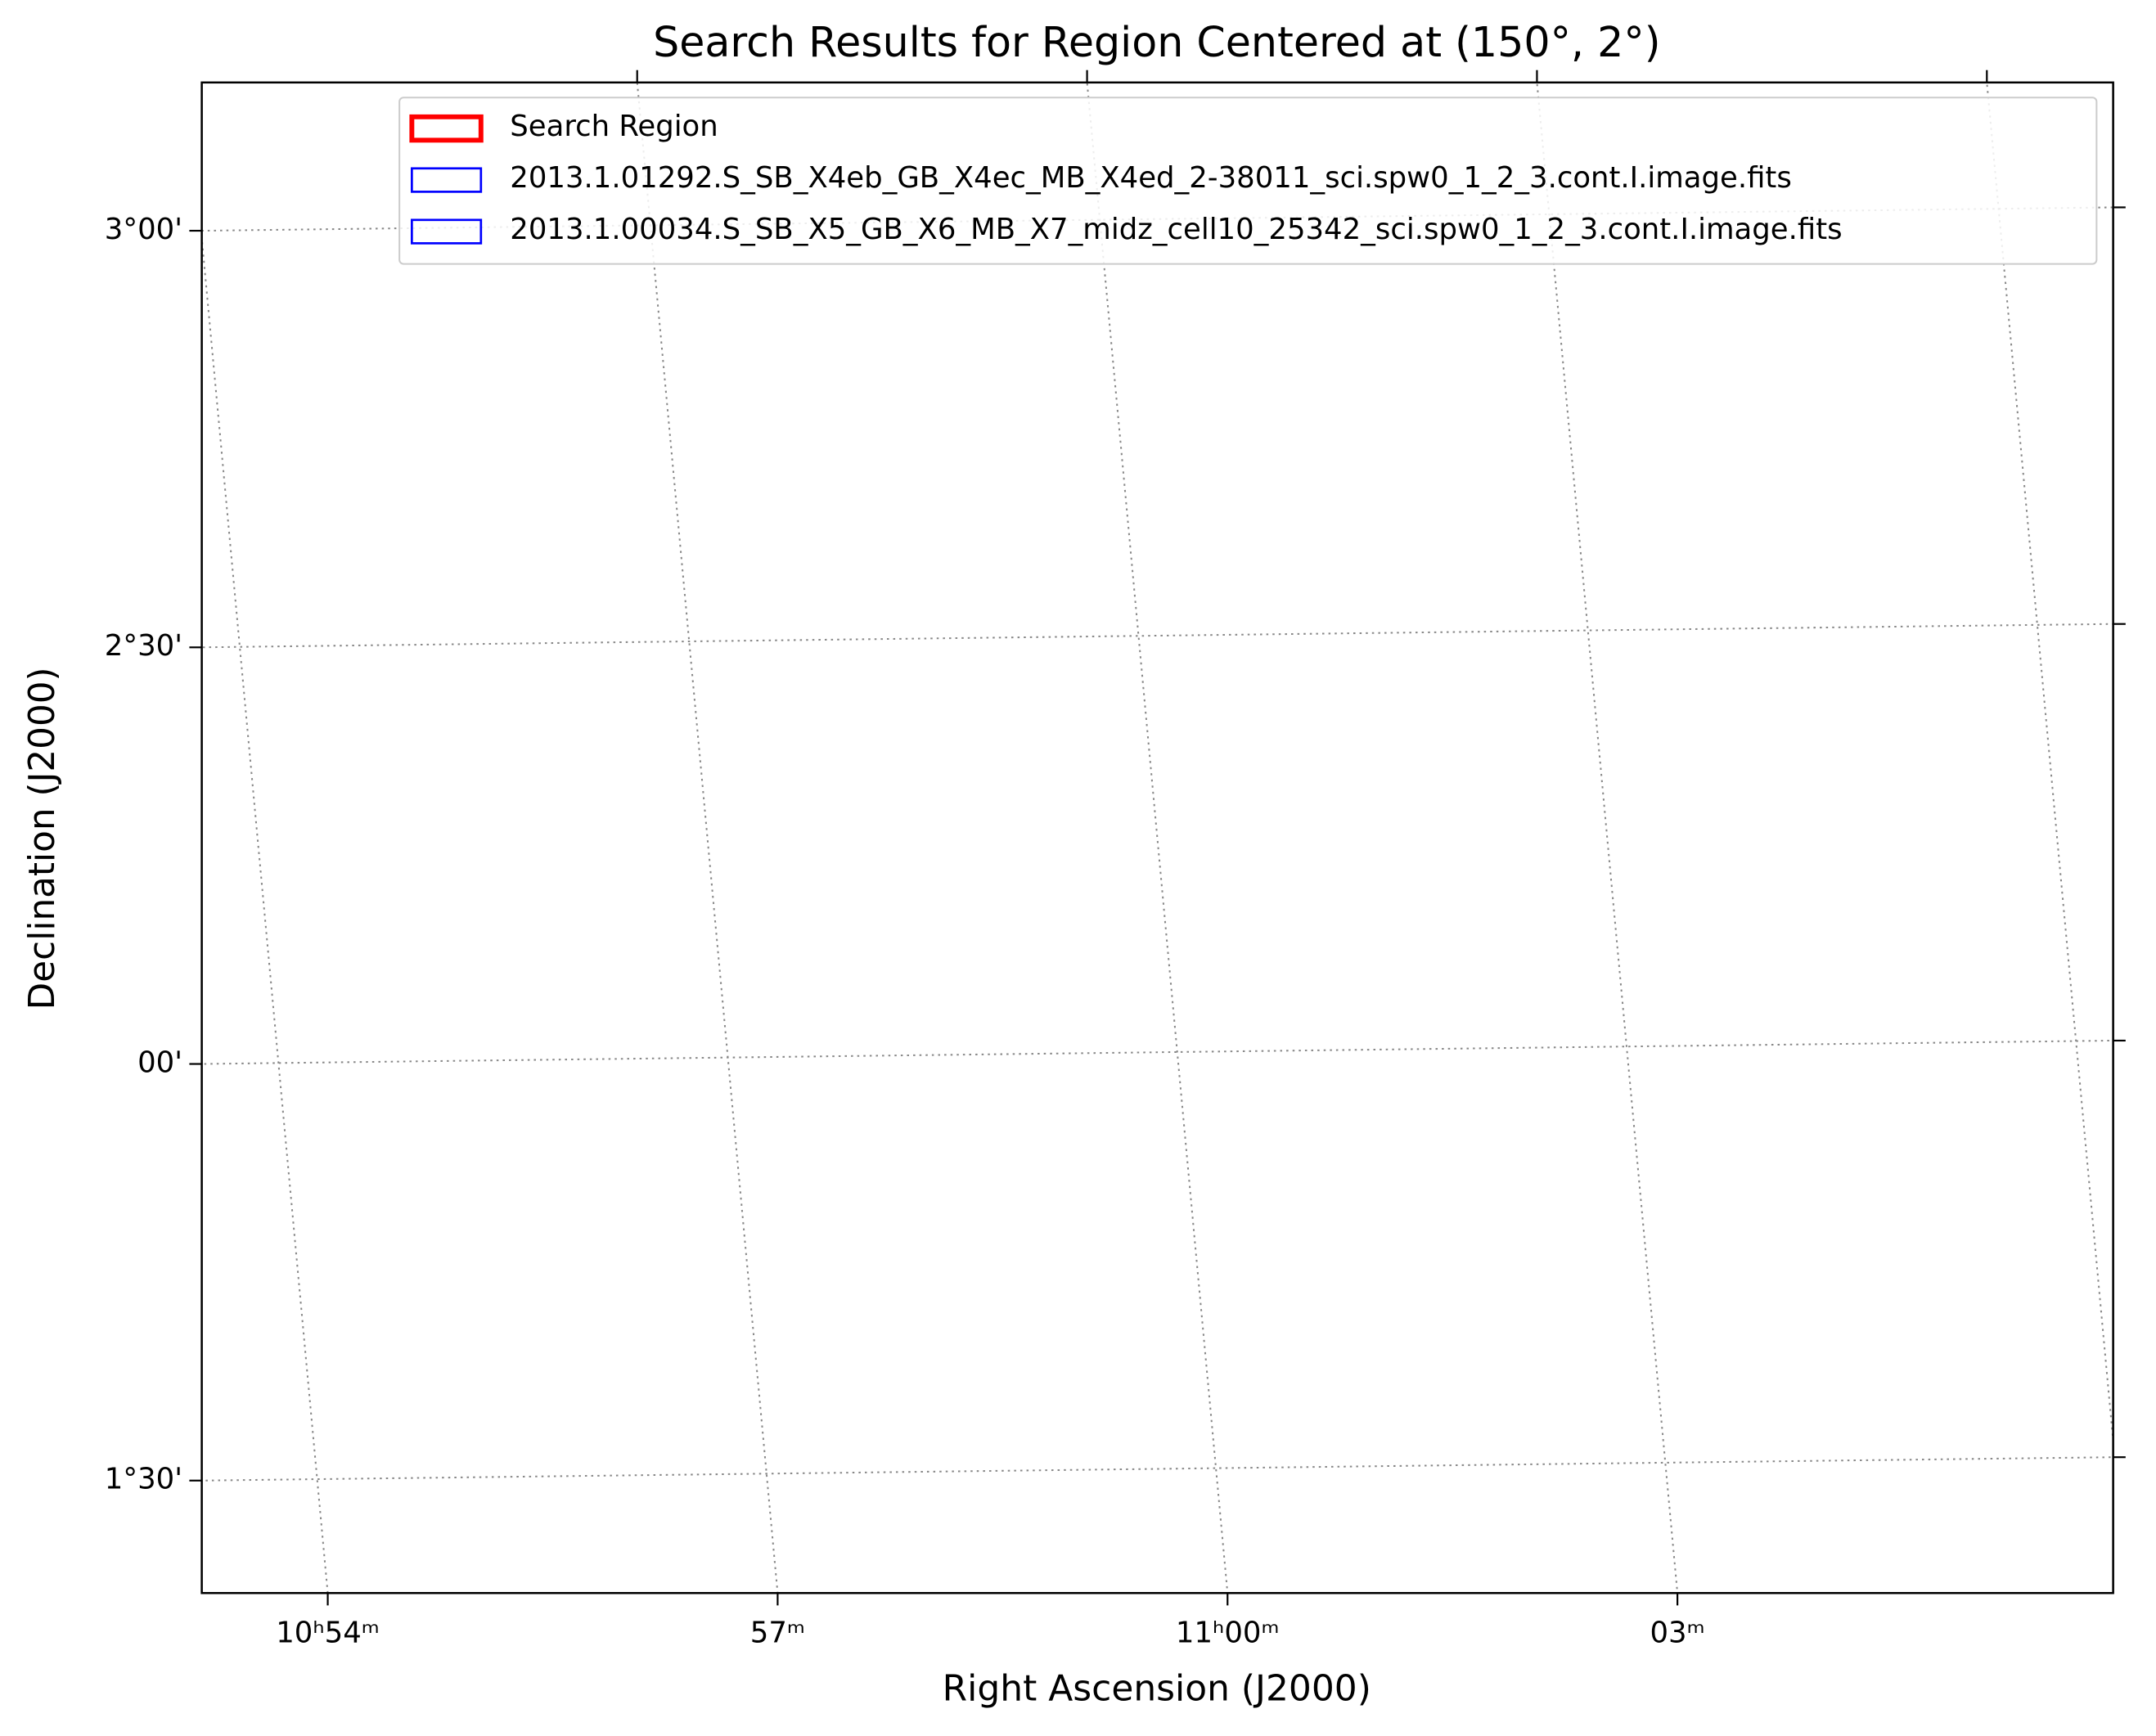 Image resolution: width=2156 pixels, height=1736 pixels. I want to click on x-axis-label: Right Ascension (J2000), so click(1157, 1689).